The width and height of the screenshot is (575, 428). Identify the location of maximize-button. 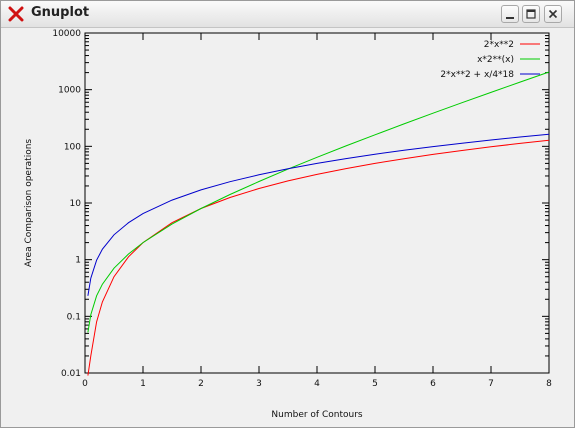
(531, 14).